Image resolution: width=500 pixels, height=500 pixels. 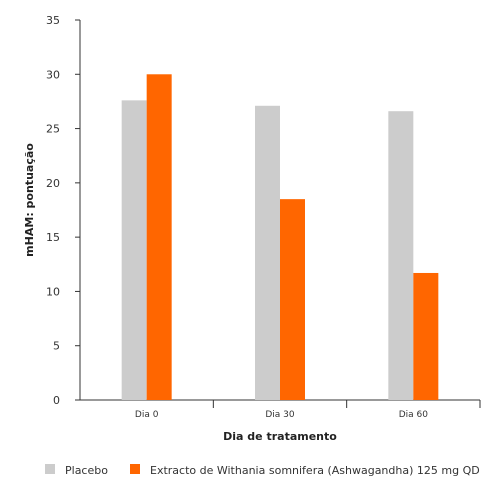 I want to click on y-tick-label: 5, so click(x=56, y=346).